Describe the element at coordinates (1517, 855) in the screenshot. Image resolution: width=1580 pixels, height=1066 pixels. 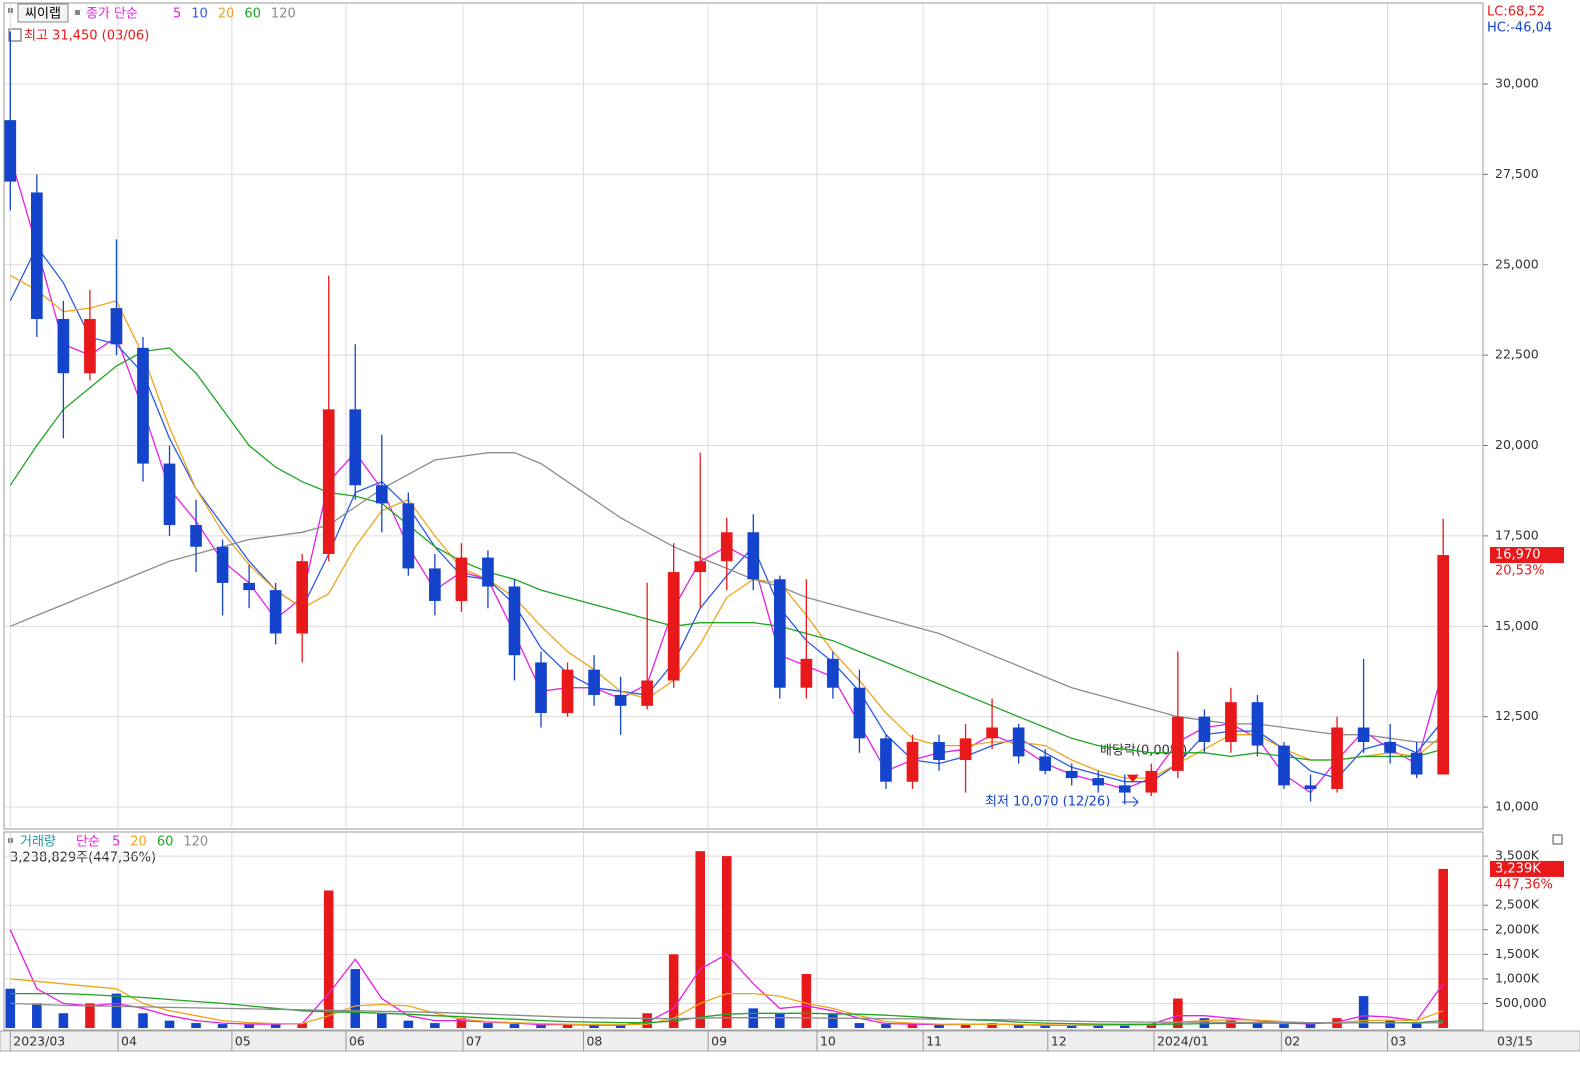
I see `y-tick-label: 3,500K` at that location.